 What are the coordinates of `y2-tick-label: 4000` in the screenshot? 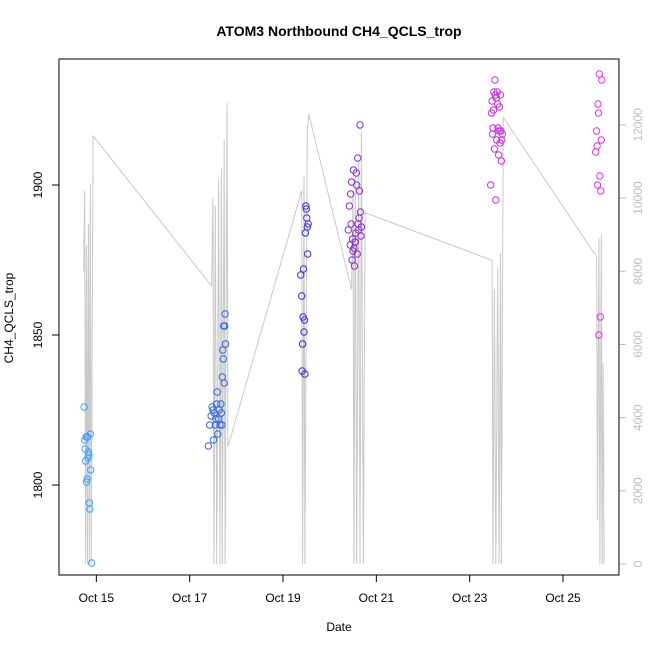 It's located at (638, 417).